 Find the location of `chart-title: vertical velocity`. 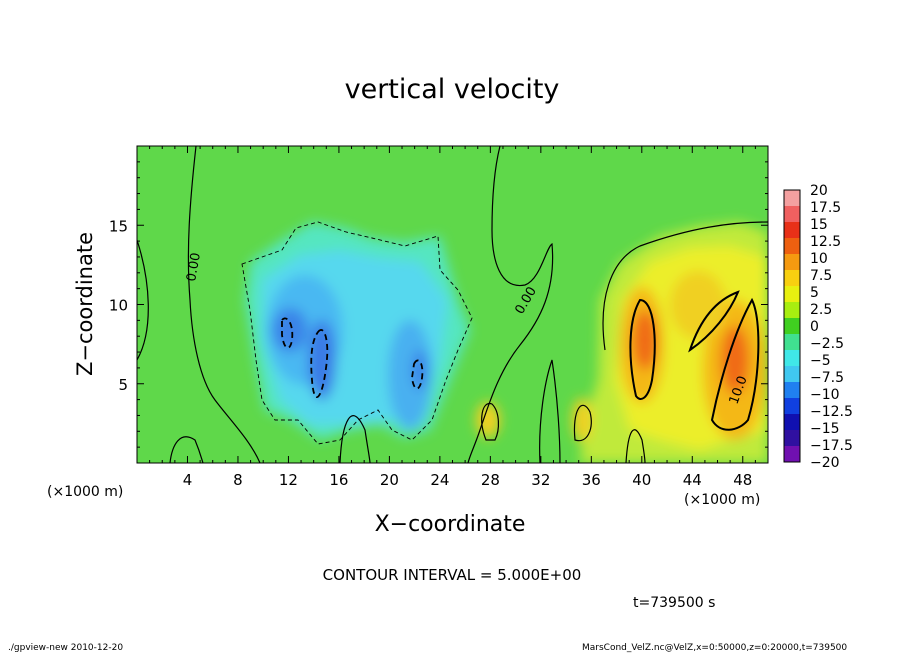

chart-title: vertical velocity is located at coordinates (452, 89).